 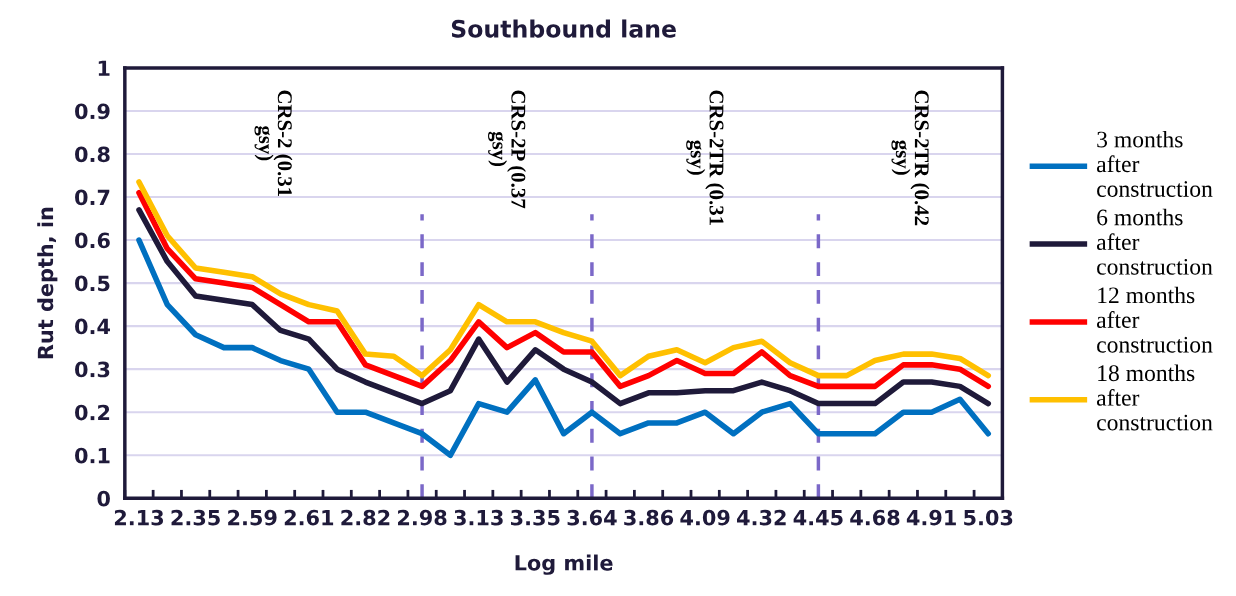 I want to click on legend-label: 12 months after construction, so click(x=1155, y=319).